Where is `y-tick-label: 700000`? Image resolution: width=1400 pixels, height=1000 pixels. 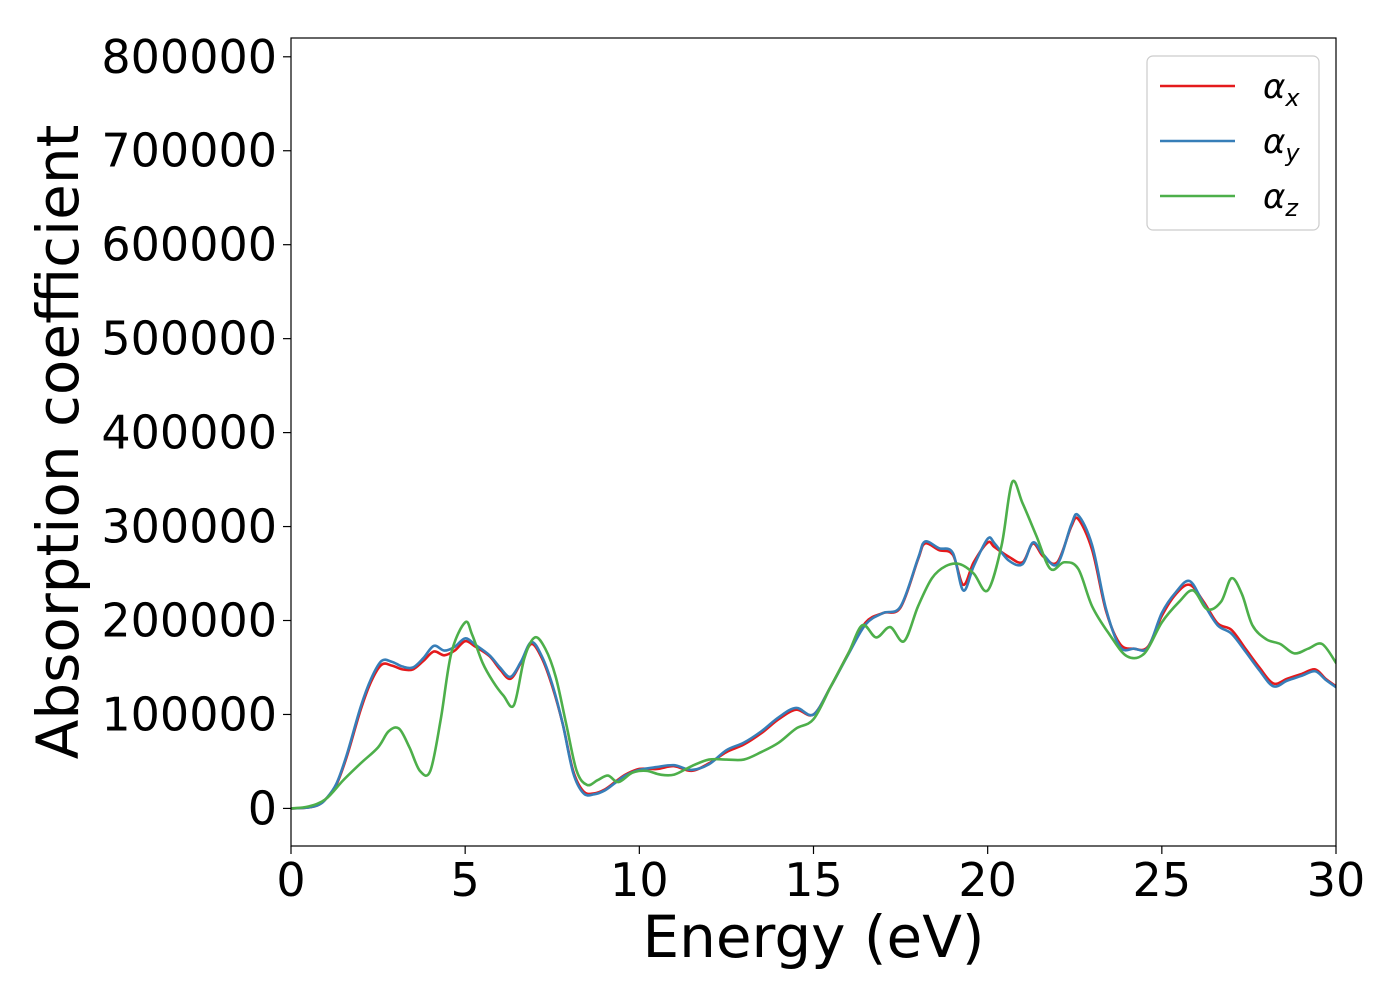
y-tick-label: 700000 is located at coordinates (189, 151).